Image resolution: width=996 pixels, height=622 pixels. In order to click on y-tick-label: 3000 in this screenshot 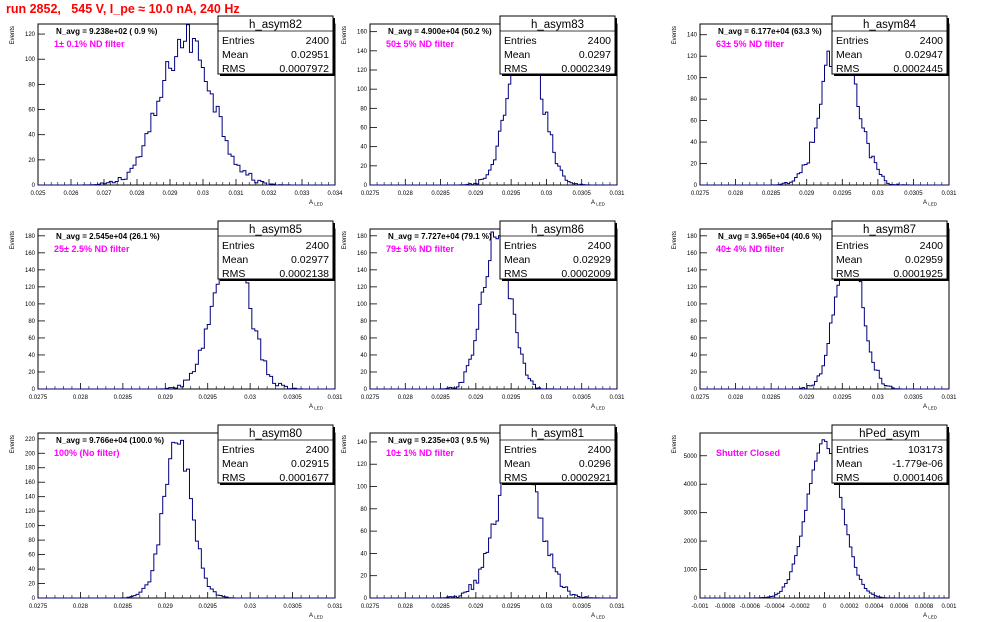, I will do `click(691, 514)`.